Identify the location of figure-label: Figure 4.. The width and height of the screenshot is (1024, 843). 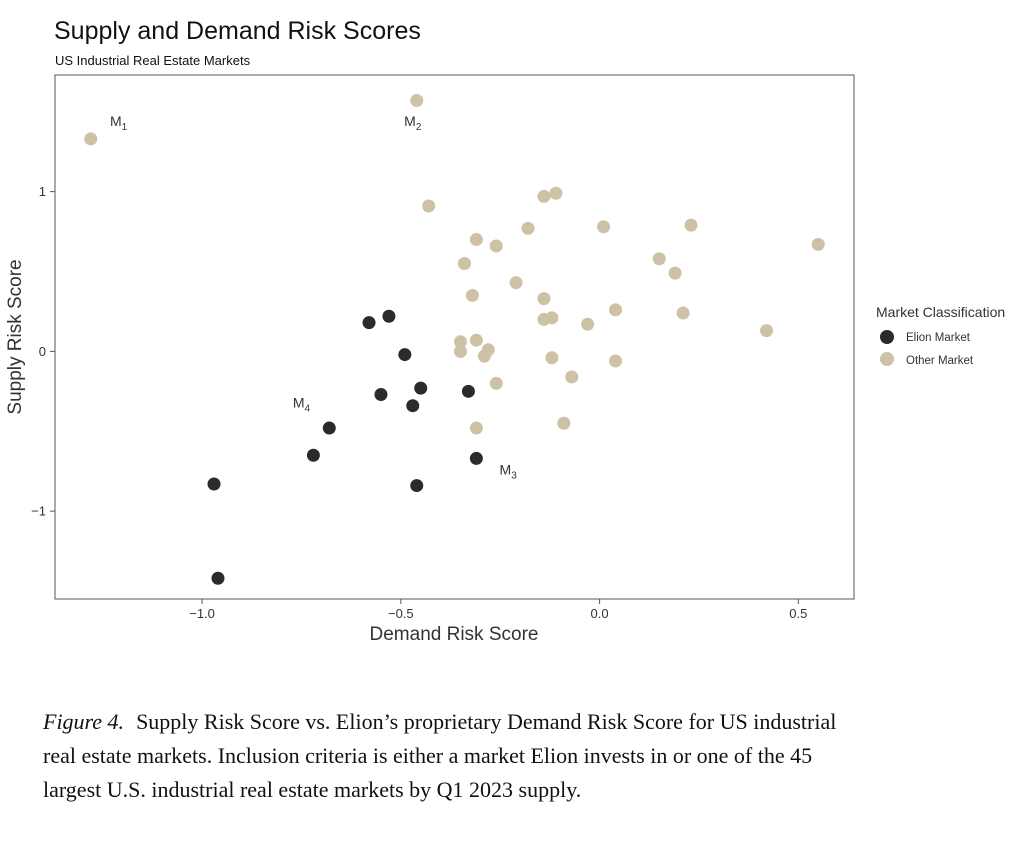
(84, 721).